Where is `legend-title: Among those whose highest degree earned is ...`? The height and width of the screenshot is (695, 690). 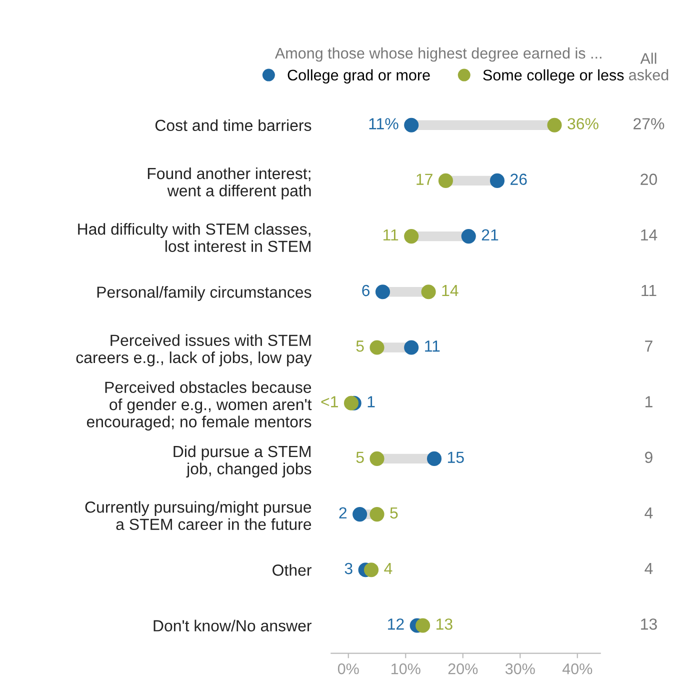 legend-title: Among those whose highest degree earned is ... is located at coordinates (438, 54).